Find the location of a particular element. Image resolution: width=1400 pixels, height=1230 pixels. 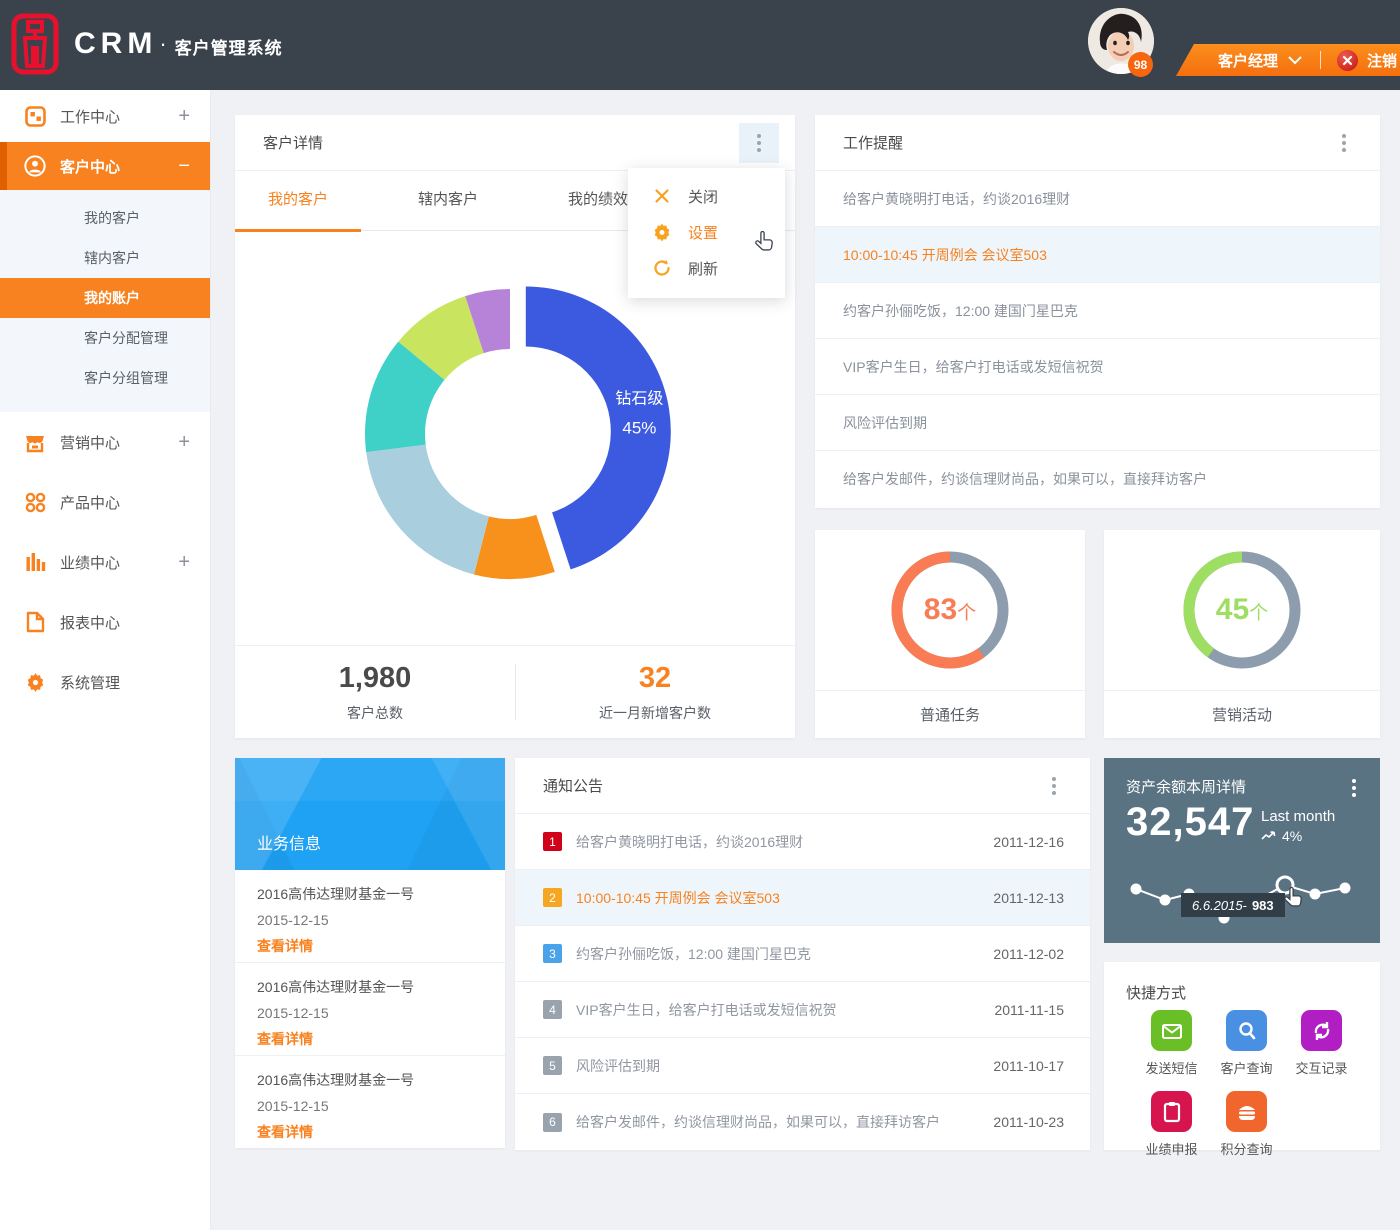

sidebar-item-1: 工作中心 + is located at coordinates (105, 116).